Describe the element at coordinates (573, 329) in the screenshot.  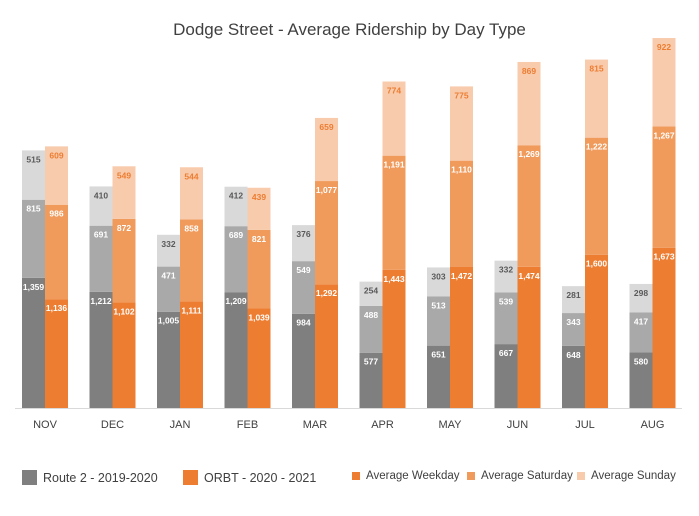
I see `bar-route2-average-saturday-jul` at that location.